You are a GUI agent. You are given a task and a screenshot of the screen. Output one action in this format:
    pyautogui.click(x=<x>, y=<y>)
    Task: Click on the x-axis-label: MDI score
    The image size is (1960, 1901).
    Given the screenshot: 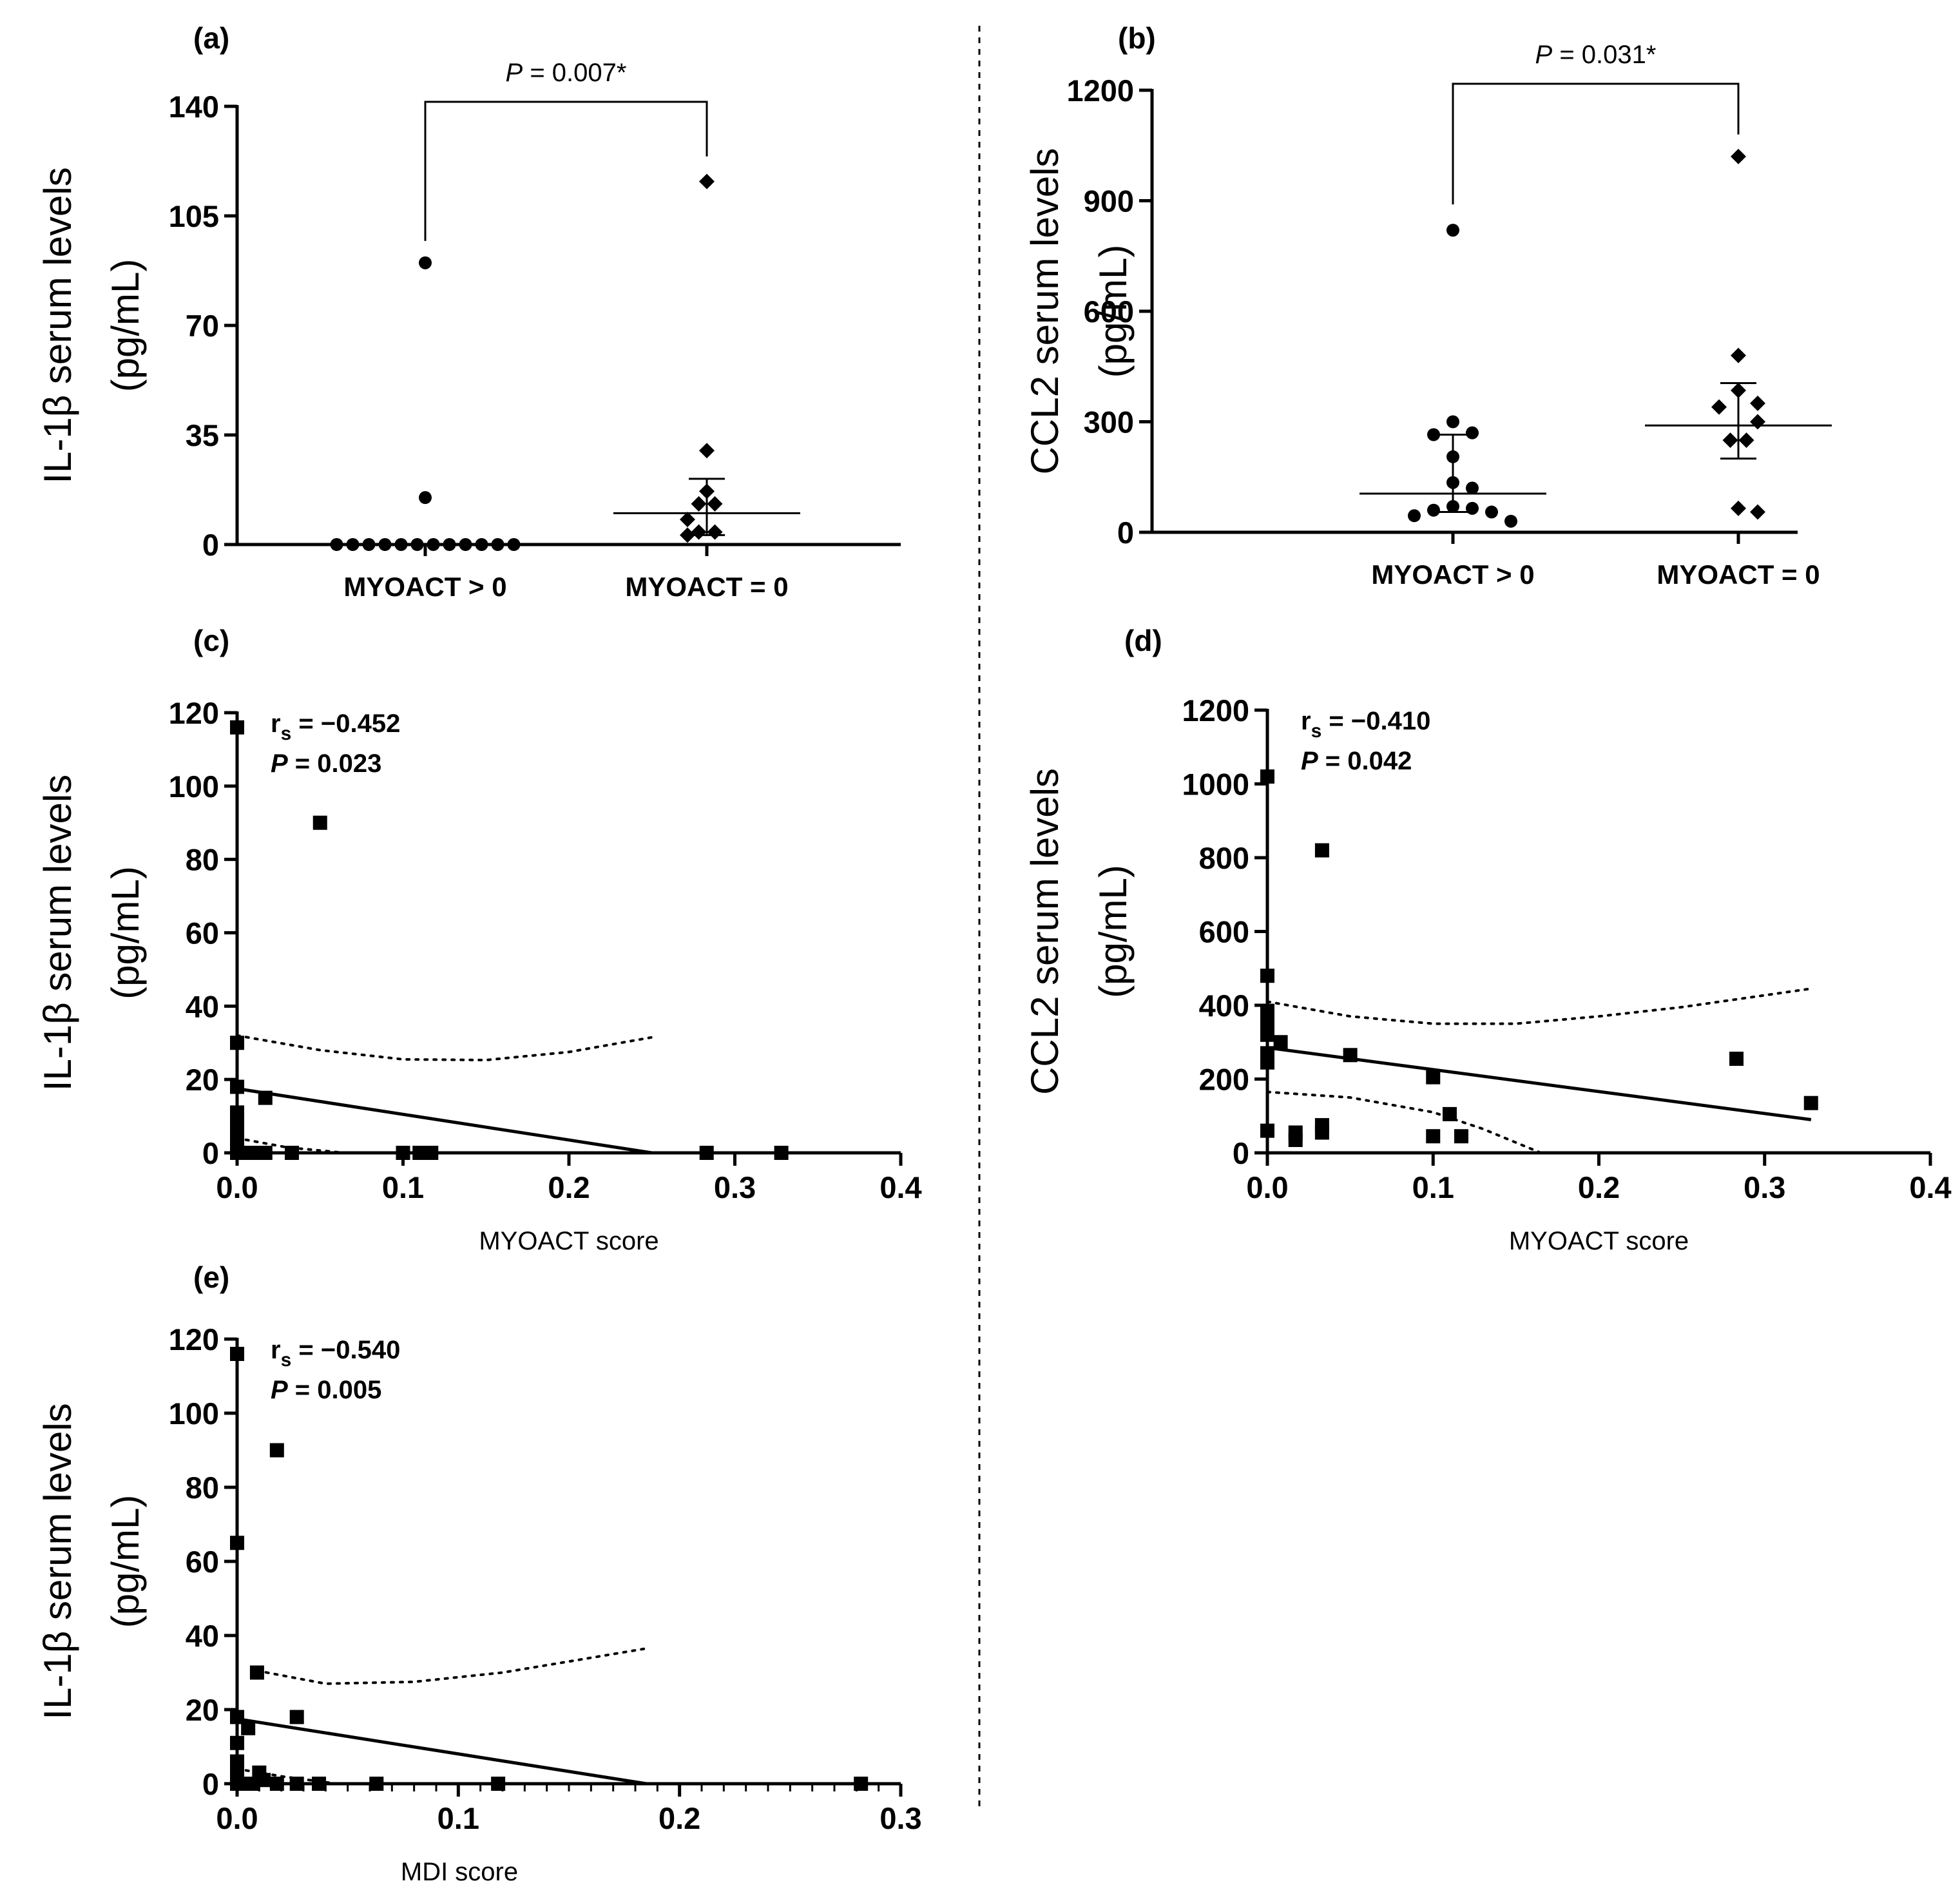 What is the action you would take?
    pyautogui.click(x=459, y=1872)
    